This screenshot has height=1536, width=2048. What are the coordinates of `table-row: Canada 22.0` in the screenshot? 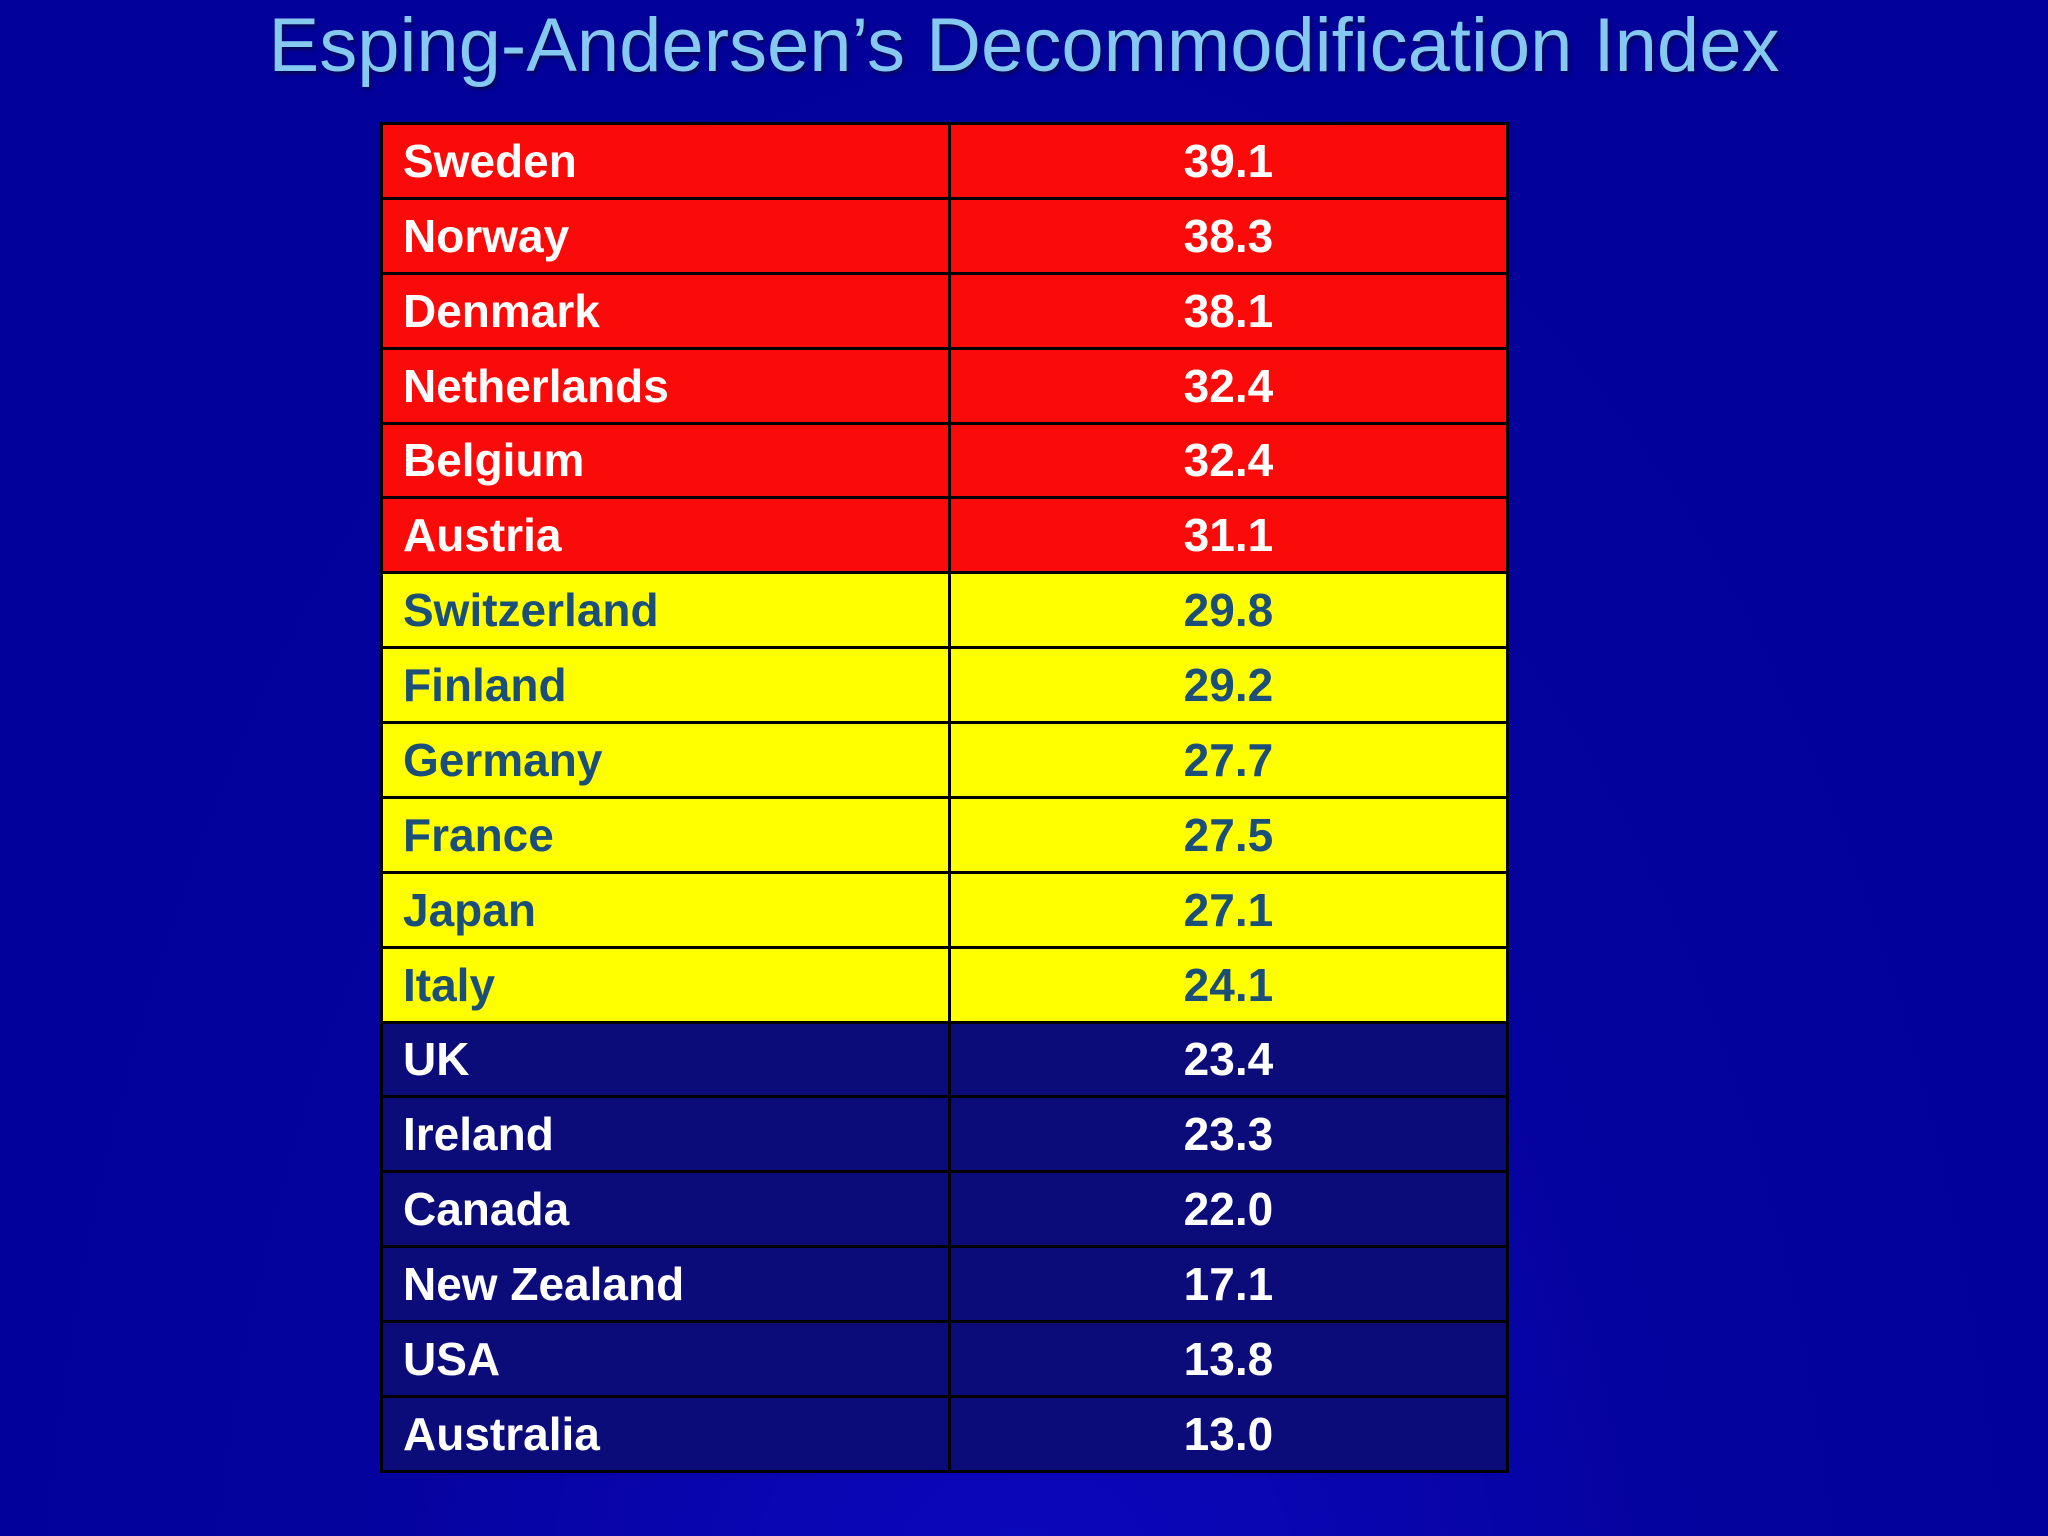 It's located at (945, 1209).